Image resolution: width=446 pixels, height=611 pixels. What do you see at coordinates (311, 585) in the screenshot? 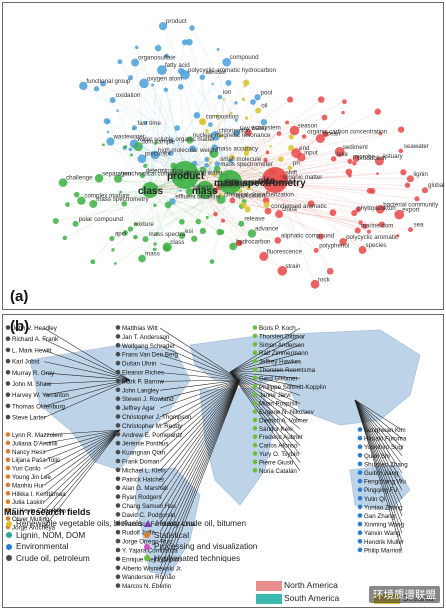
I see `region-label: North America` at bounding box center [311, 585].